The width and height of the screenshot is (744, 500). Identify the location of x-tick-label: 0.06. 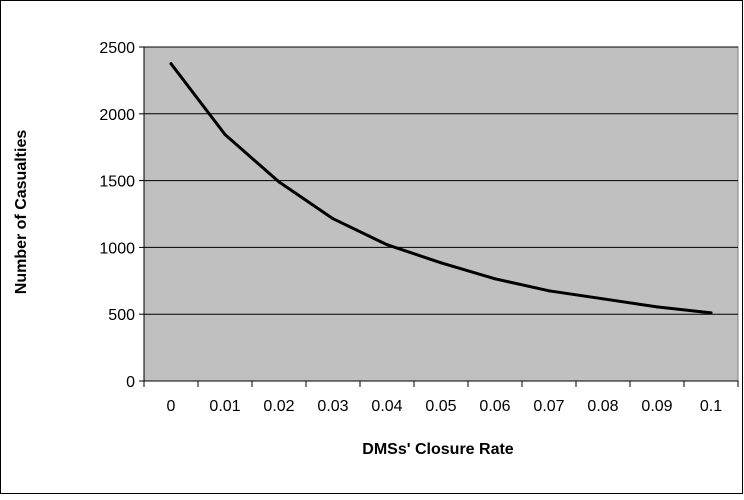
(494, 406).